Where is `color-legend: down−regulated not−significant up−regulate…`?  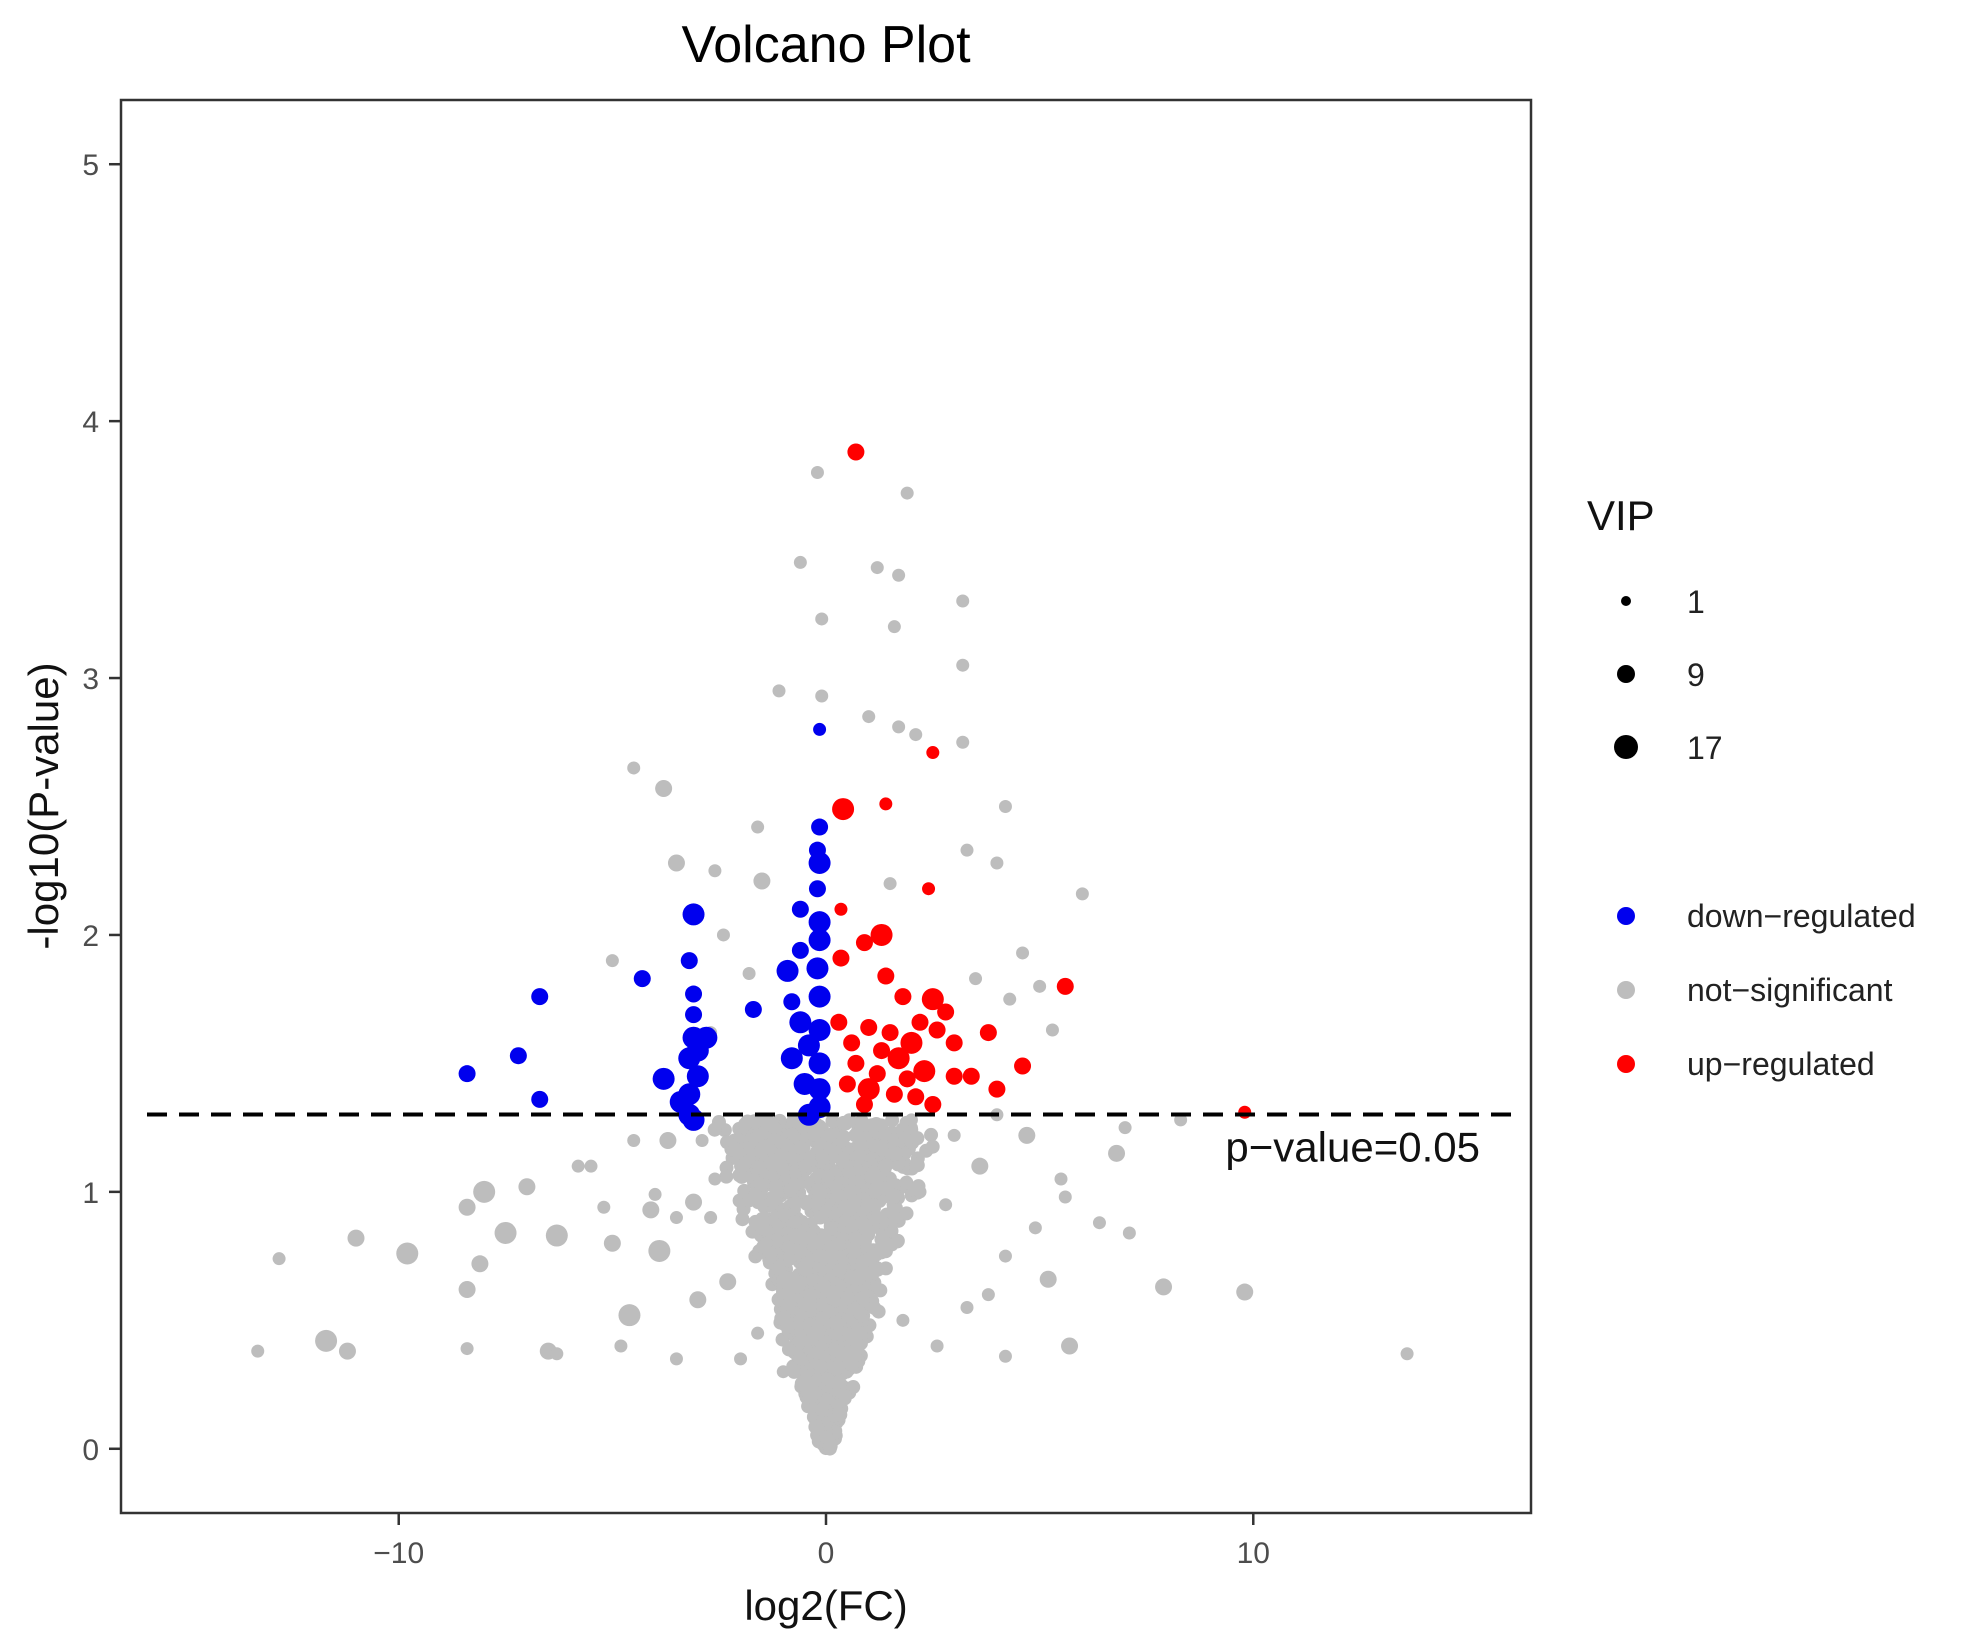 color-legend: down−regulated not−significant up−regulate… is located at coordinates (1766, 990).